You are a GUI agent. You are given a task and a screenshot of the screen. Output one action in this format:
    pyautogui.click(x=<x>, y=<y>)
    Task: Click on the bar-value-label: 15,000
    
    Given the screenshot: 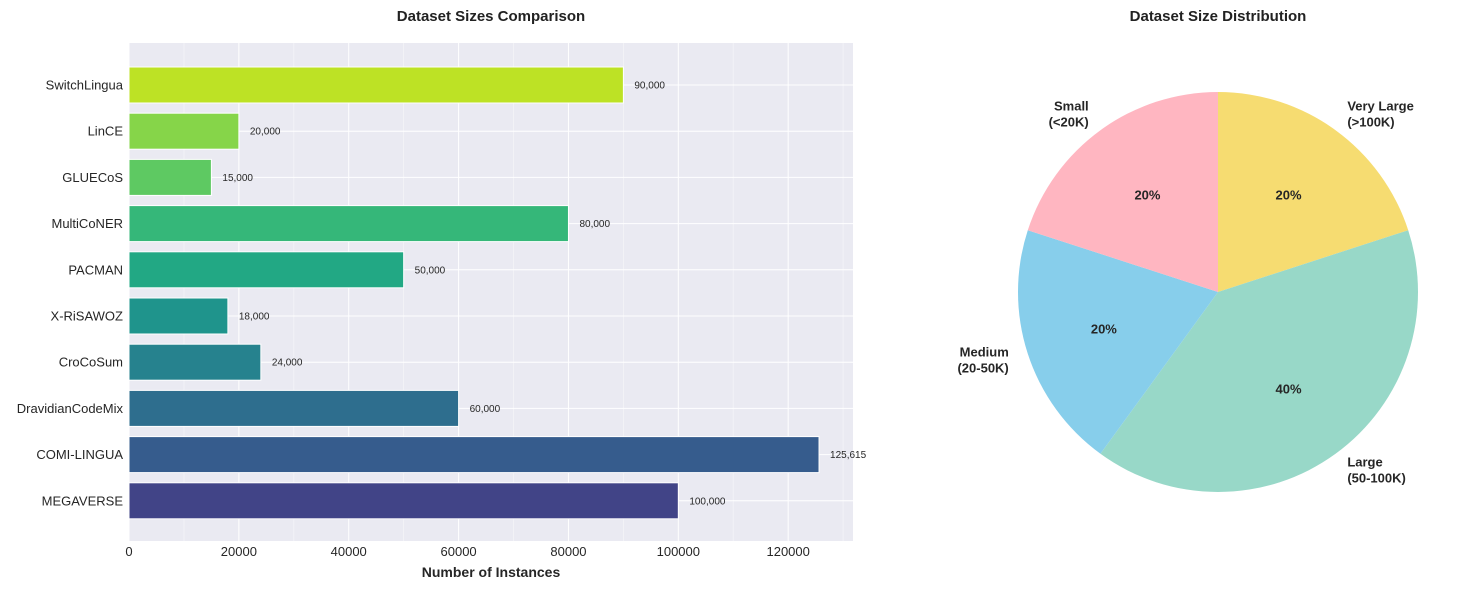 What is the action you would take?
    pyautogui.click(x=237, y=178)
    